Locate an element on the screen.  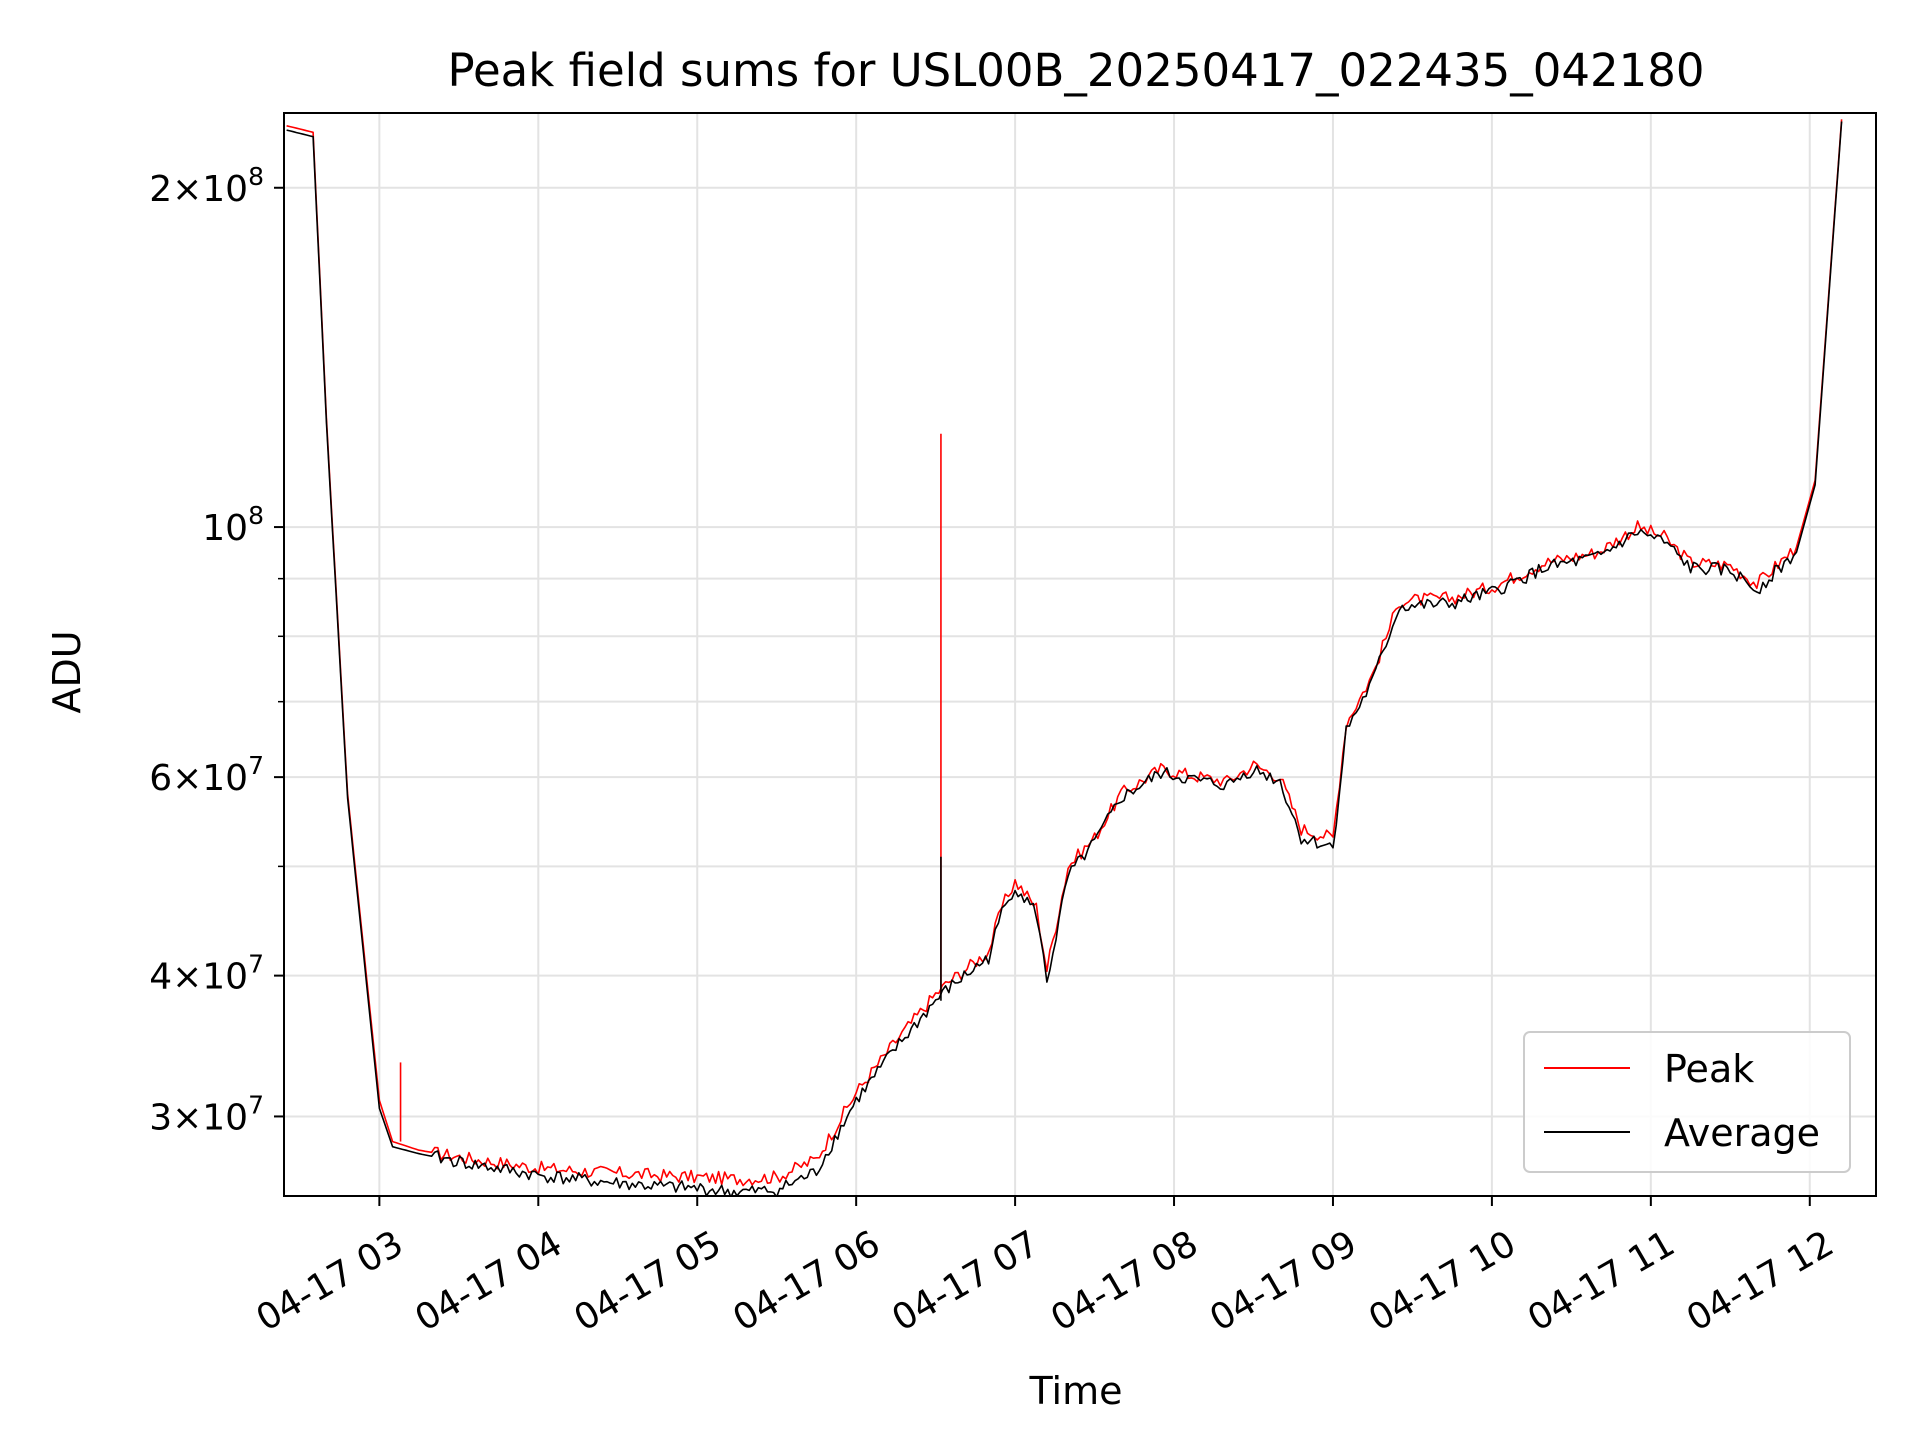
y-tick-label: 3×107 is located at coordinates (206, 1114).